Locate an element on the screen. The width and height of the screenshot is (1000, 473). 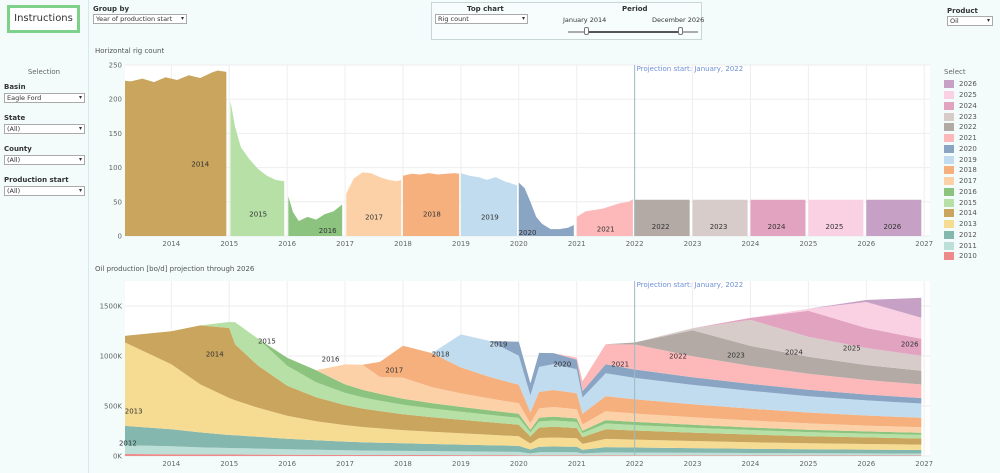
basin-label: Basin is located at coordinates (15, 87).